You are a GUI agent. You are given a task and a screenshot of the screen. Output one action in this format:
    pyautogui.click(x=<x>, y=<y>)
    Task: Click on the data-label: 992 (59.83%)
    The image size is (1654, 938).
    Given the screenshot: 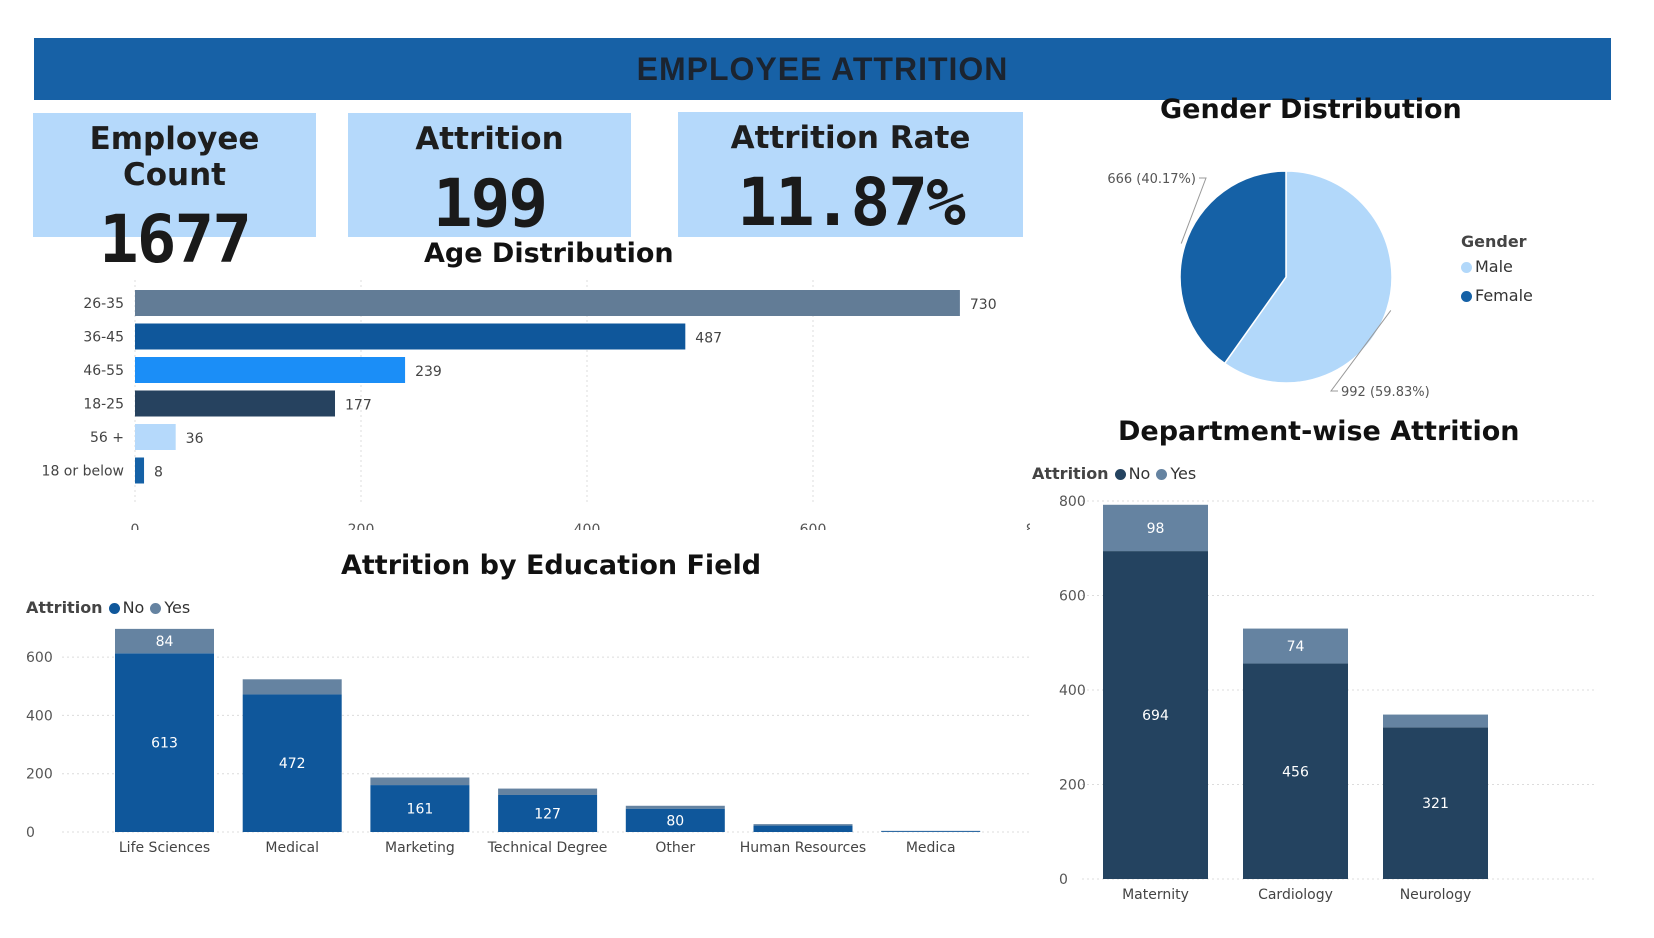 What is the action you would take?
    pyautogui.click(x=1385, y=392)
    